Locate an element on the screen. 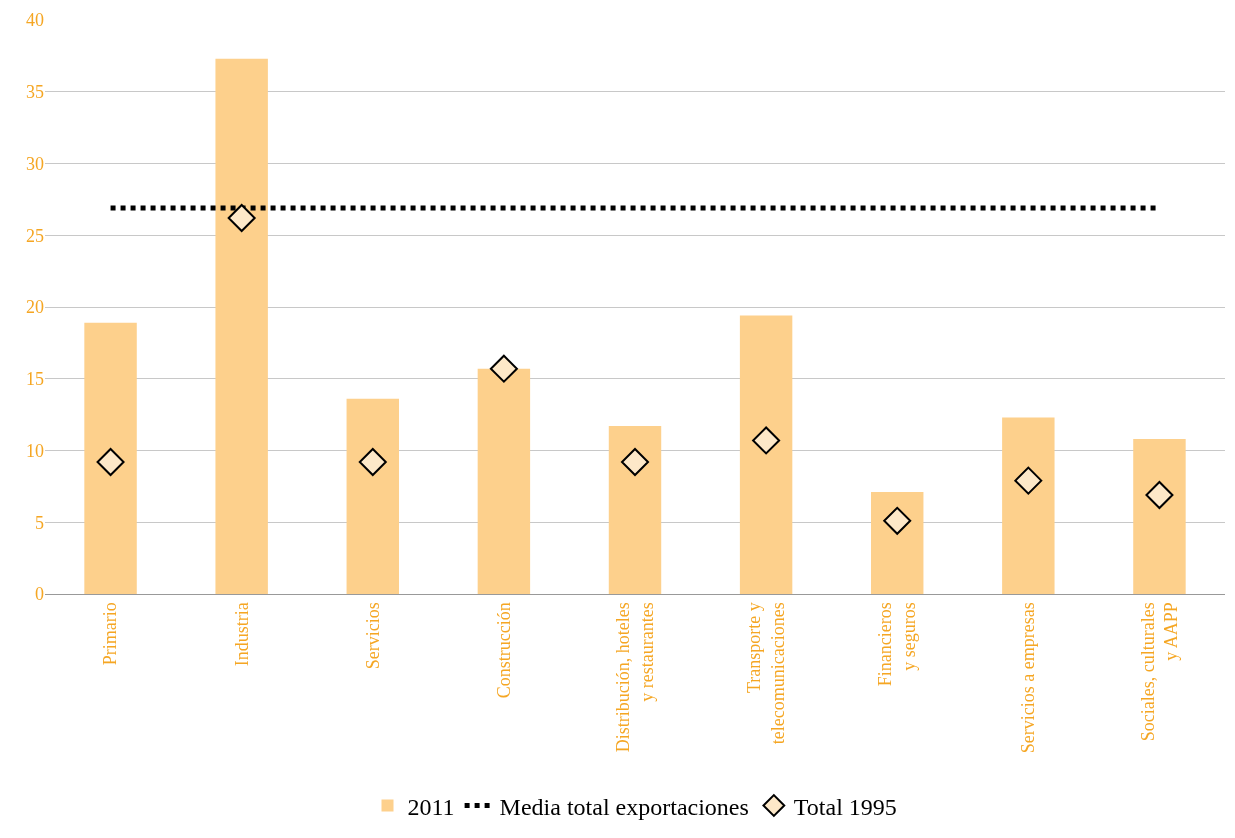 The height and width of the screenshot is (838, 1235). y-tick-label: 20 is located at coordinates (35, 307).